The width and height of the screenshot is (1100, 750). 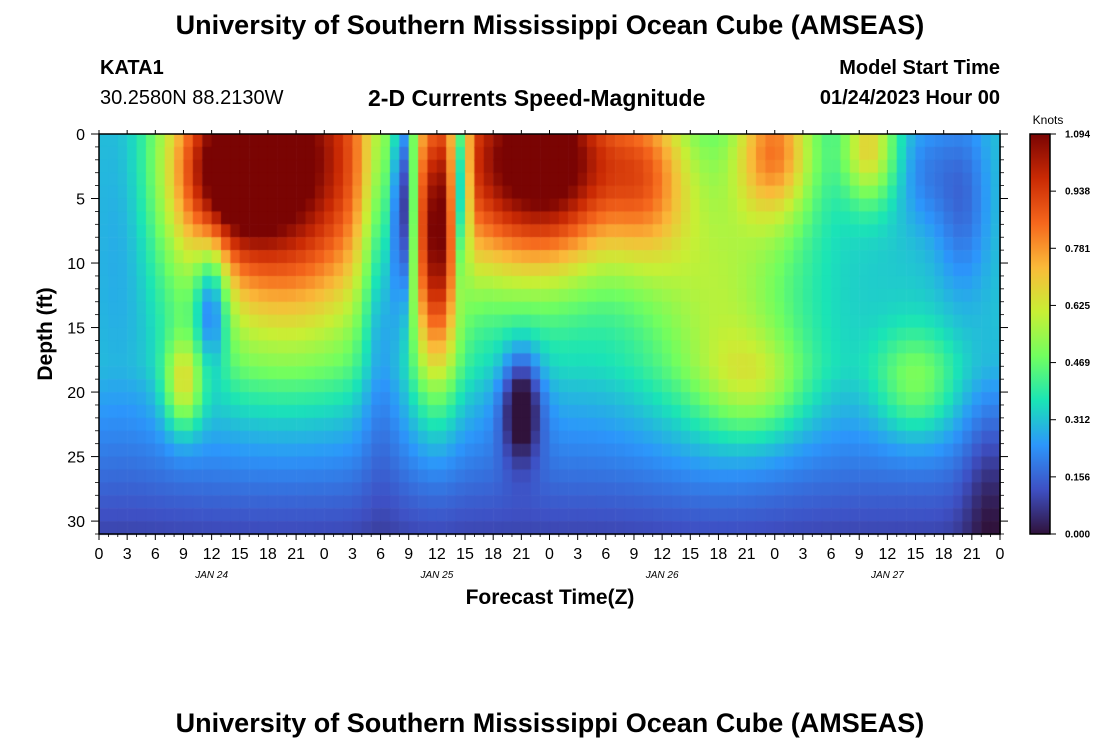 I want to click on colorbar-tick-label: 0.938, so click(x=1077, y=192).